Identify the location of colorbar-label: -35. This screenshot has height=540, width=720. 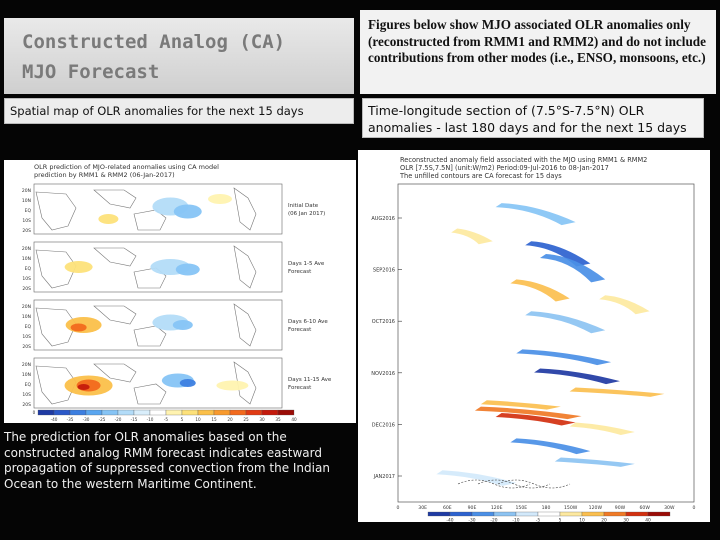
(70, 419).